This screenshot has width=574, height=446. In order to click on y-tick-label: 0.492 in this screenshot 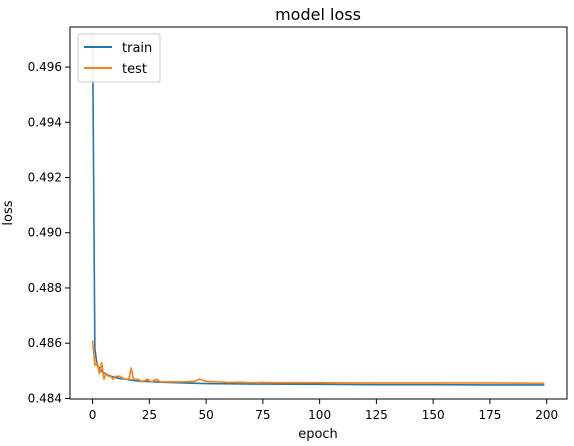, I will do `click(45, 178)`.